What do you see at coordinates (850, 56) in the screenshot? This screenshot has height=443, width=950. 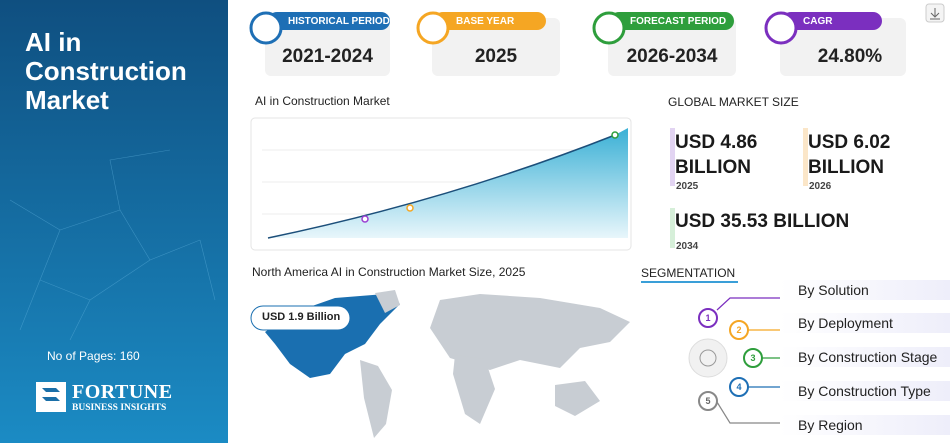 I see `card-value: 24.80%` at bounding box center [850, 56].